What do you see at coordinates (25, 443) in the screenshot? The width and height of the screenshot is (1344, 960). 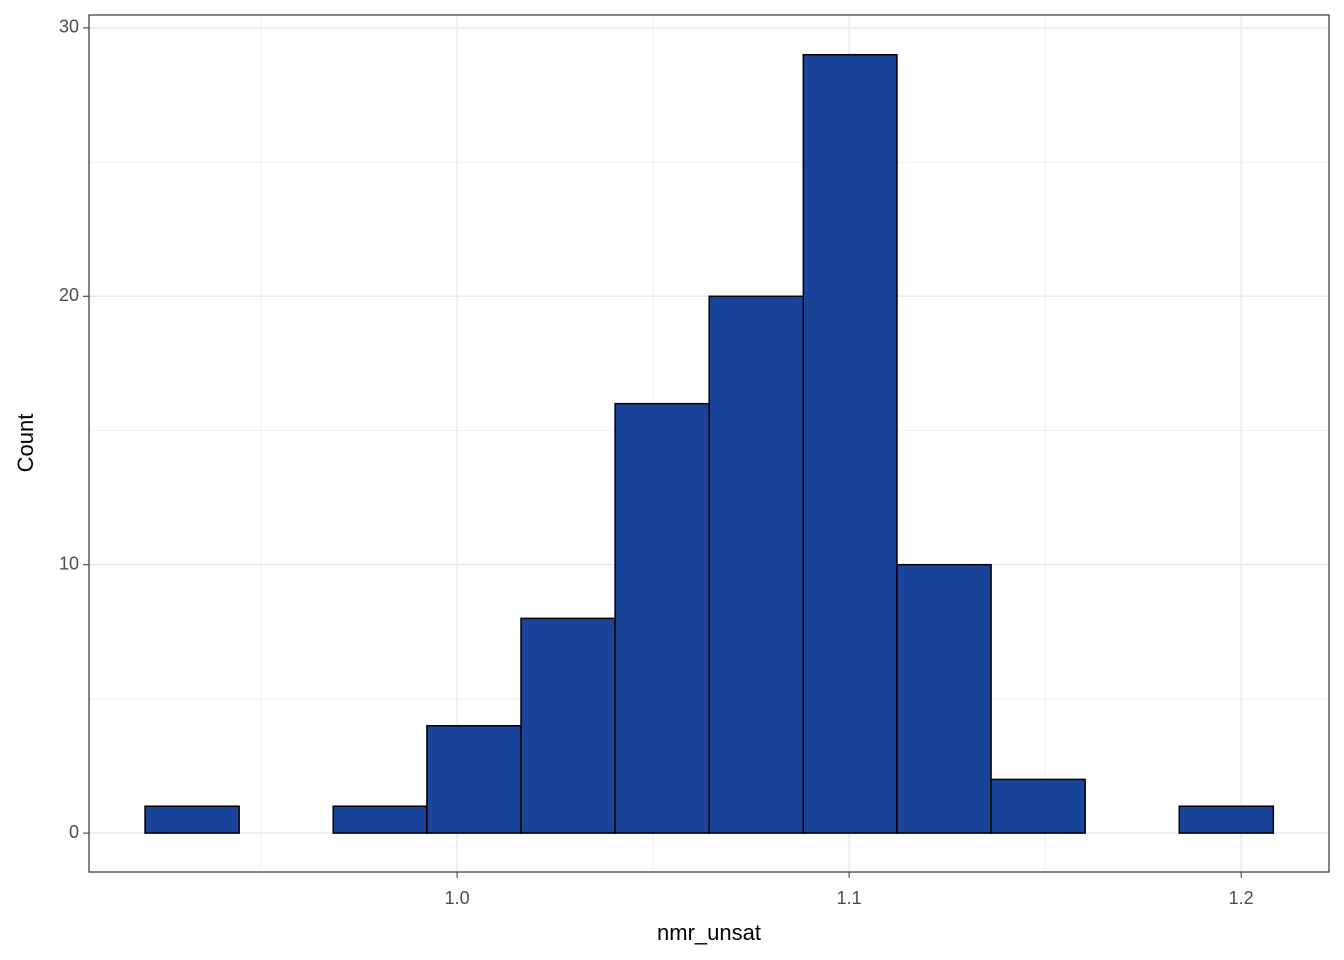 I see `y-axis-title: Count` at bounding box center [25, 443].